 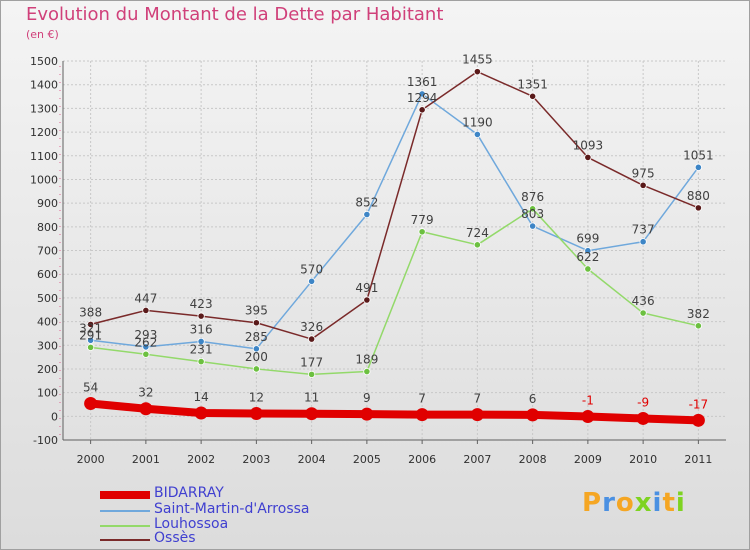 I want to click on data-label: 876, so click(x=532, y=197).